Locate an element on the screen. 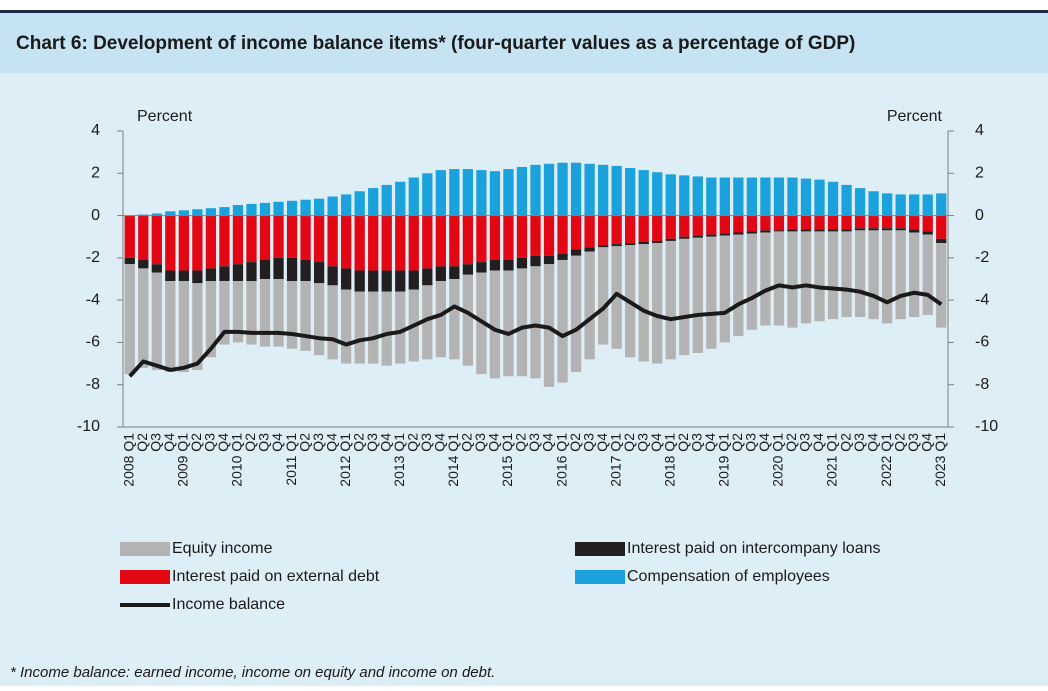 The height and width of the screenshot is (691, 1048). x-tick-label: 2015 Q1 is located at coordinates (507, 460).